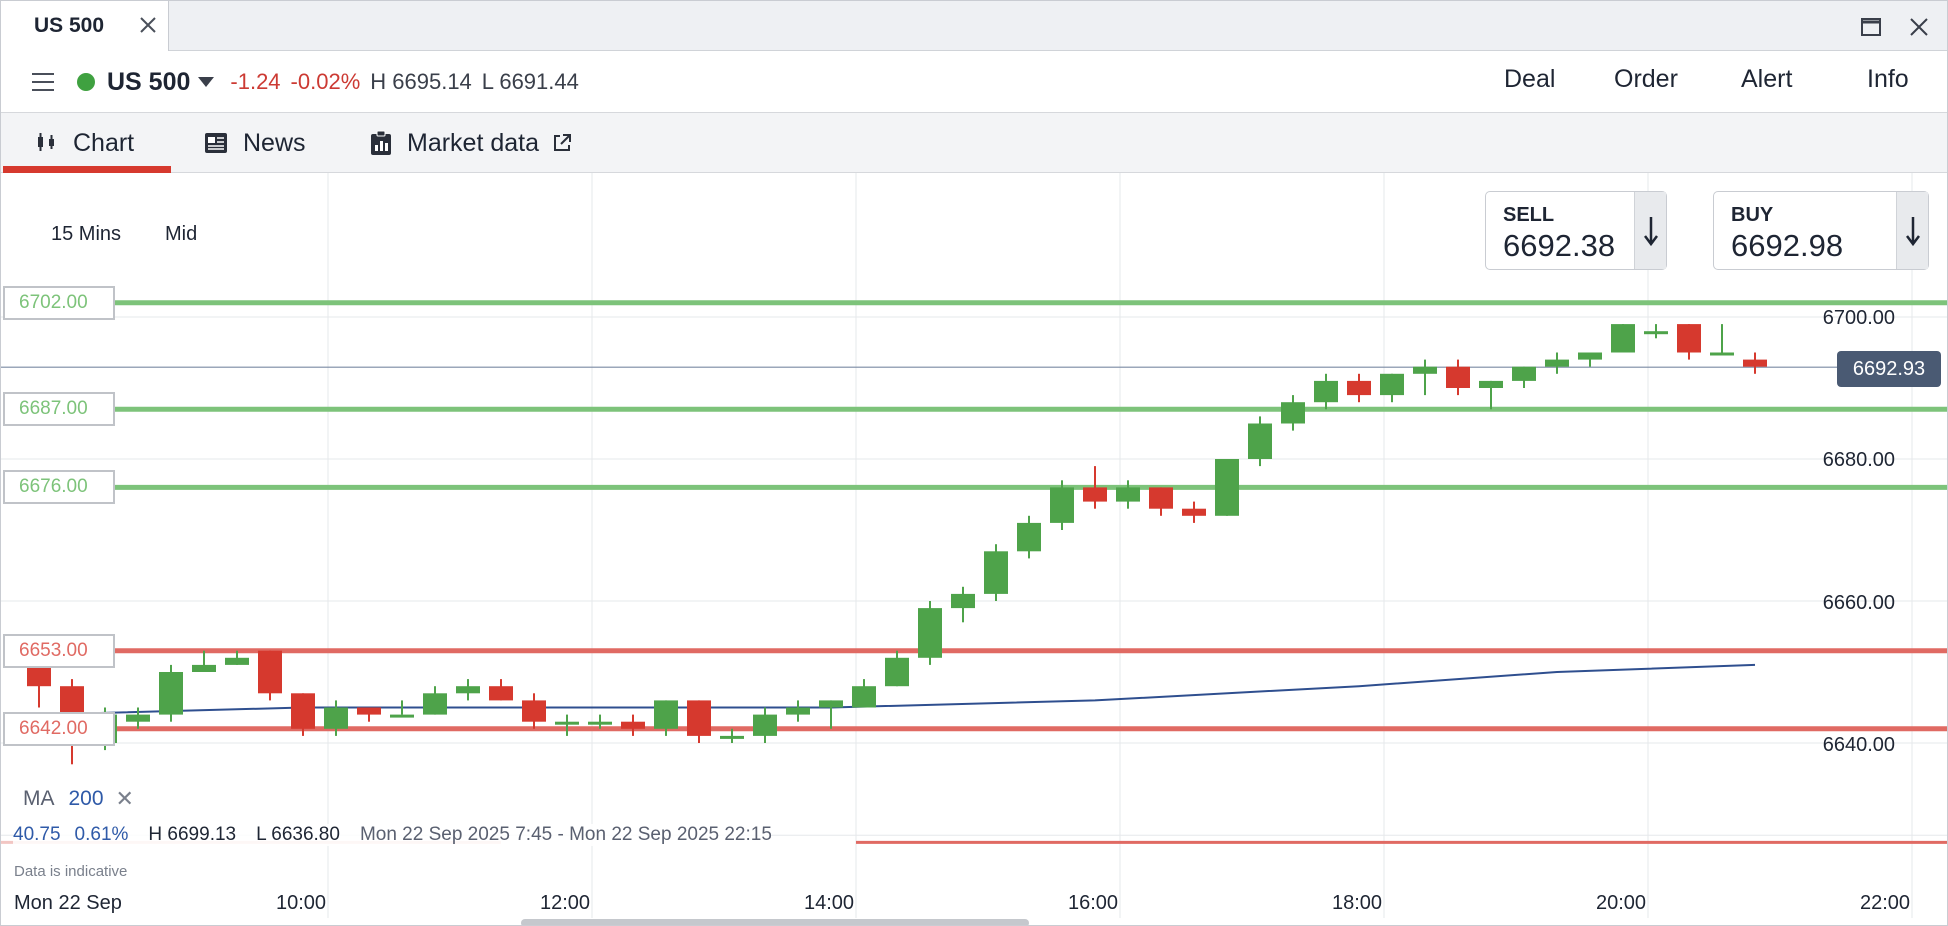 Image resolution: width=1948 pixels, height=926 pixels. What do you see at coordinates (59, 409) in the screenshot?
I see `level-price-label: 6687.00` at bounding box center [59, 409].